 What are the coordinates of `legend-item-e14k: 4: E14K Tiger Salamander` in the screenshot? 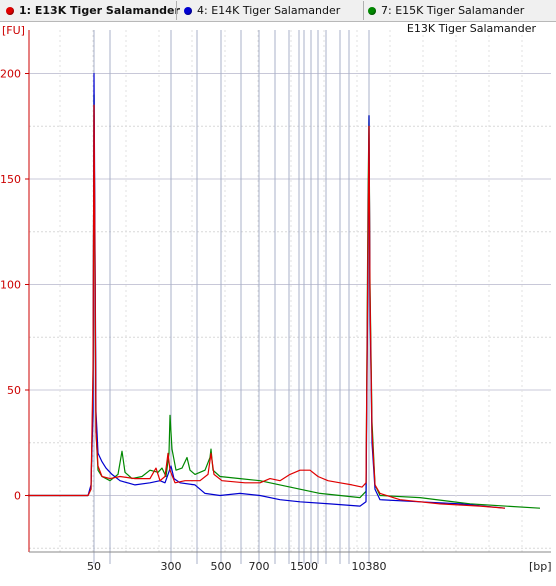 It's located at (262, 10).